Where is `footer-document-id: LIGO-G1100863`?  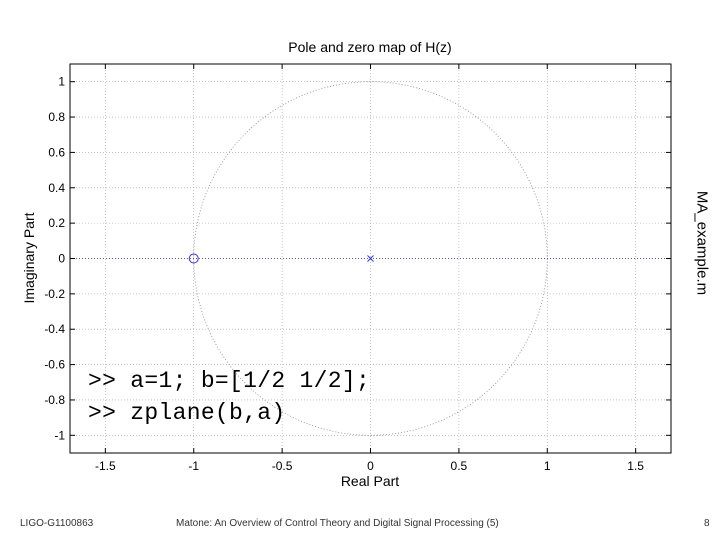
footer-document-id: LIGO-G1100863 is located at coordinates (57, 523).